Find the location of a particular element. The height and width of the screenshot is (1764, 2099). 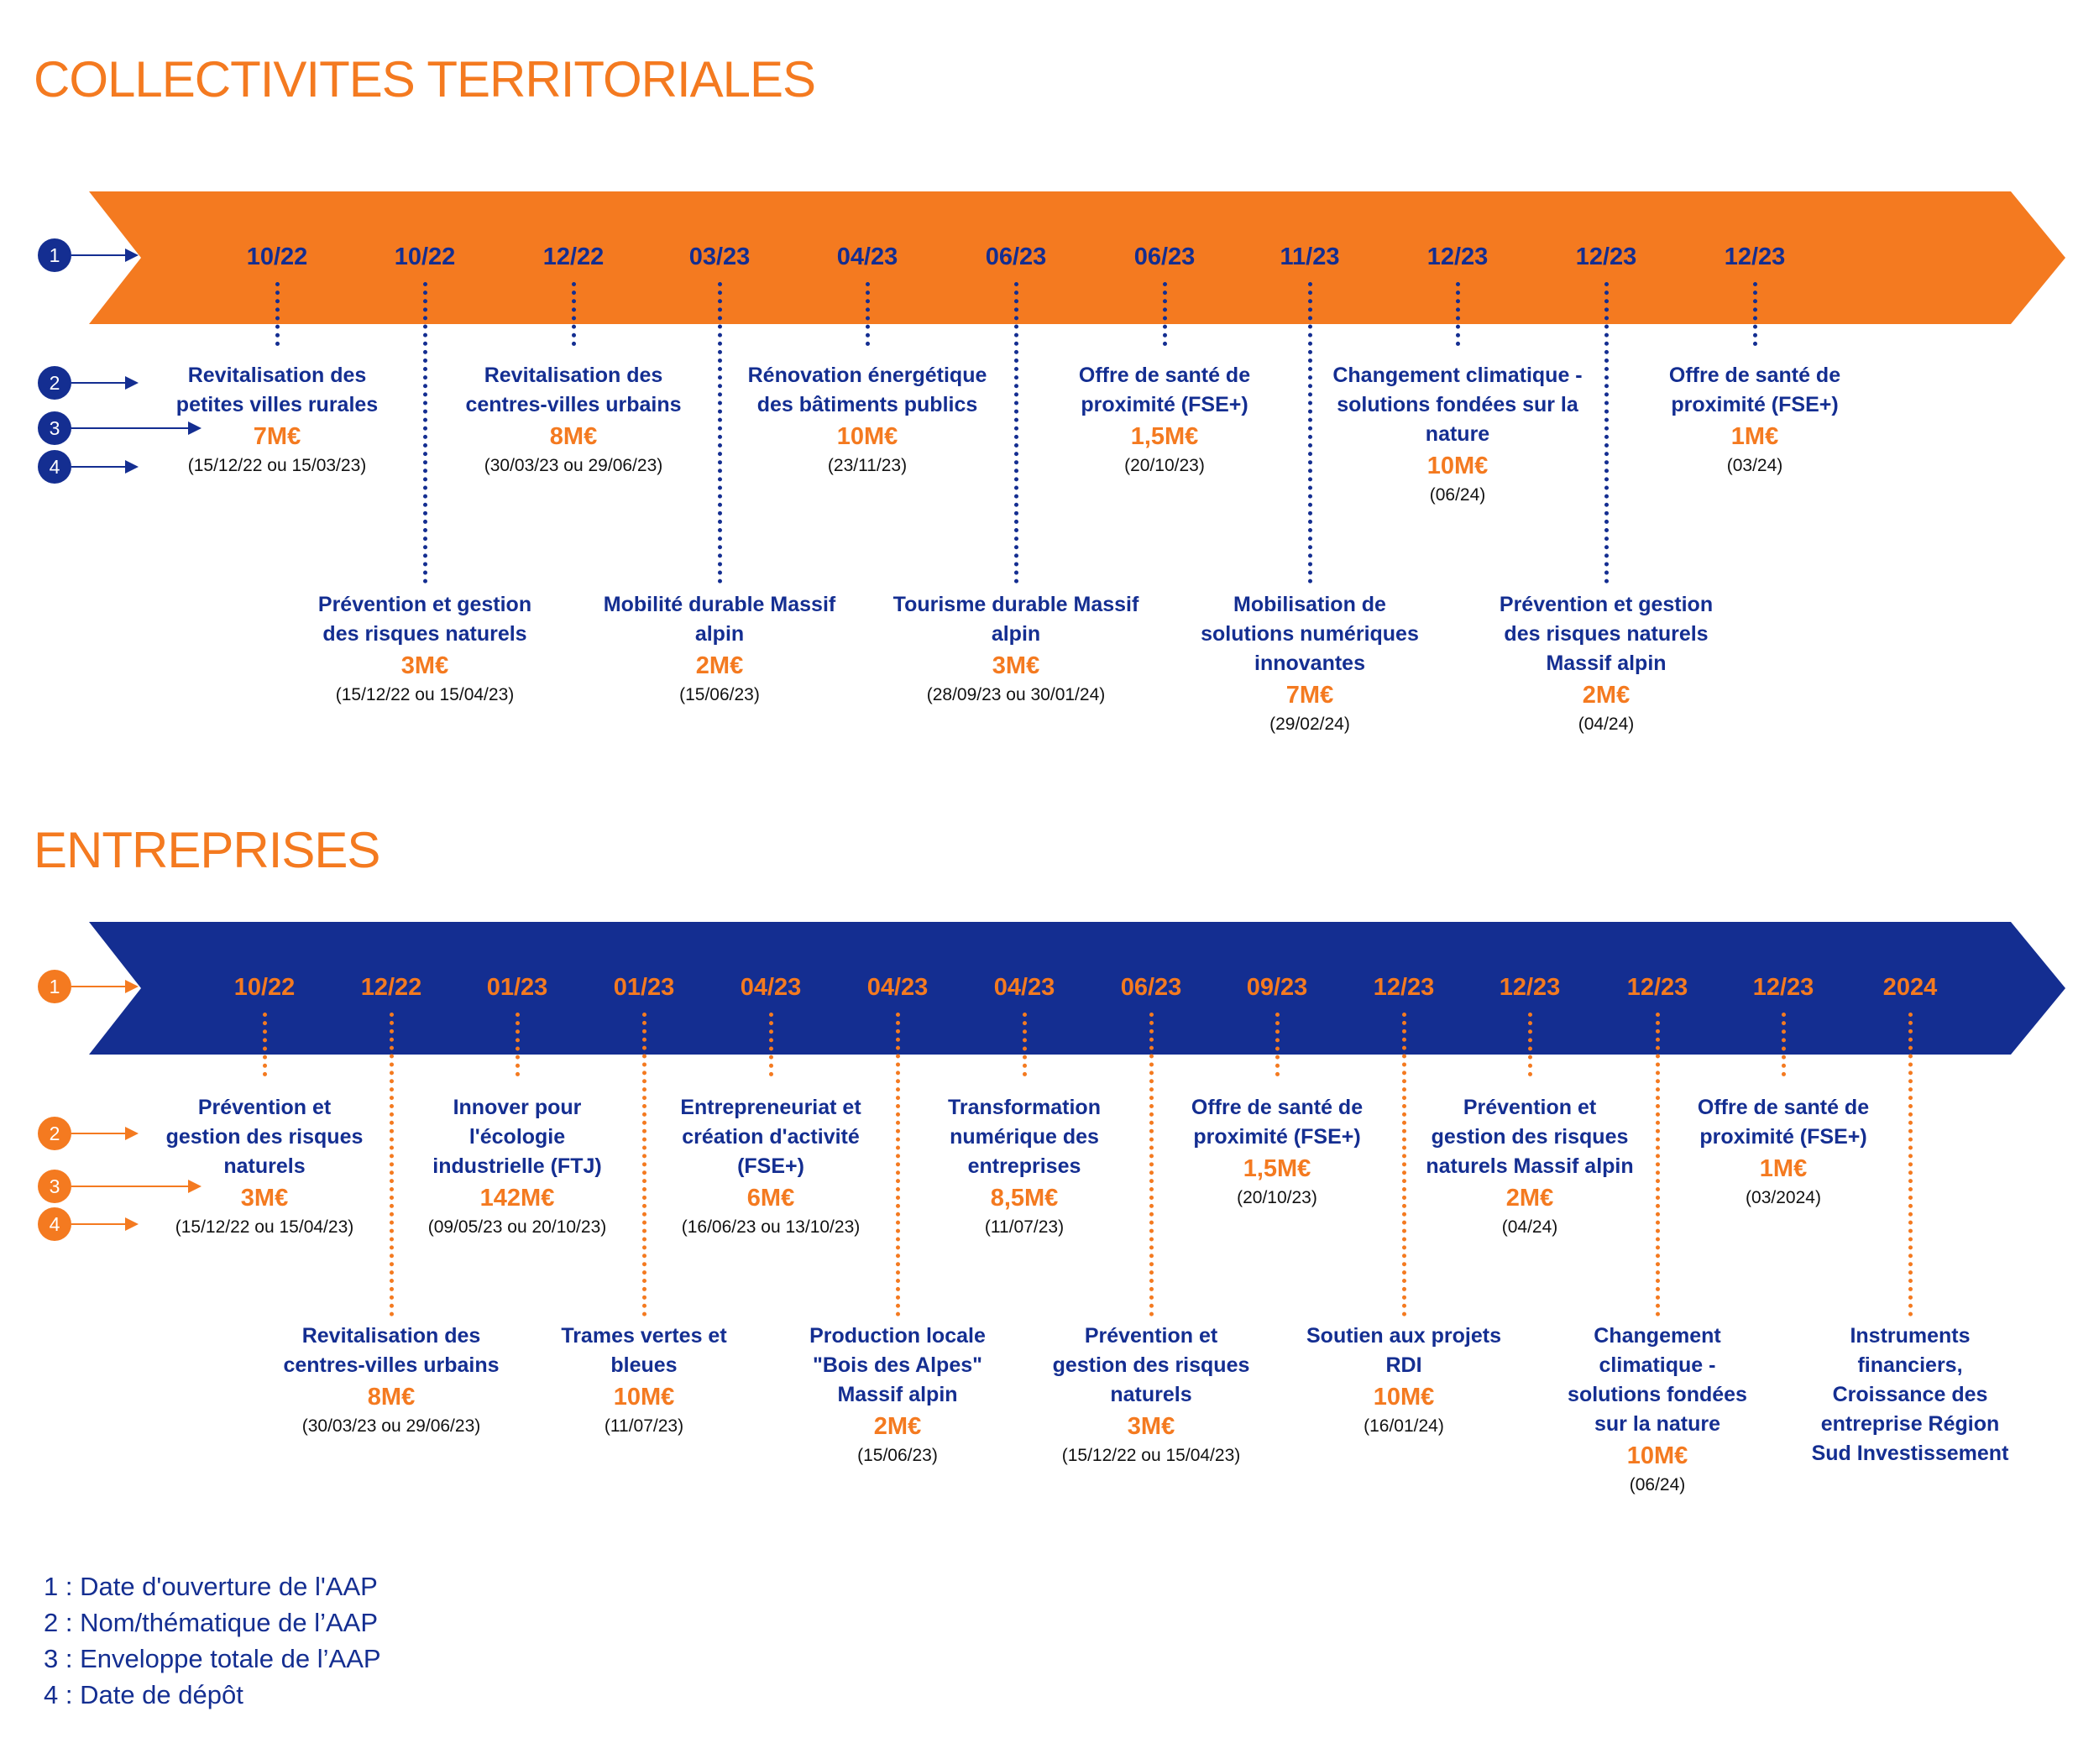

call-deposit-date: (15/12/22 ou 15/03/23) is located at coordinates (277, 465).